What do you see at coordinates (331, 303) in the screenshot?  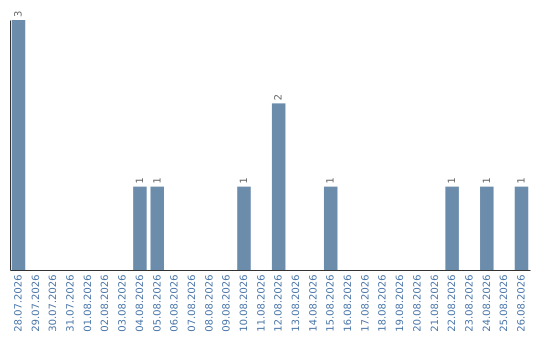 I see `x-tick-label: 15.08.2026` at bounding box center [331, 303].